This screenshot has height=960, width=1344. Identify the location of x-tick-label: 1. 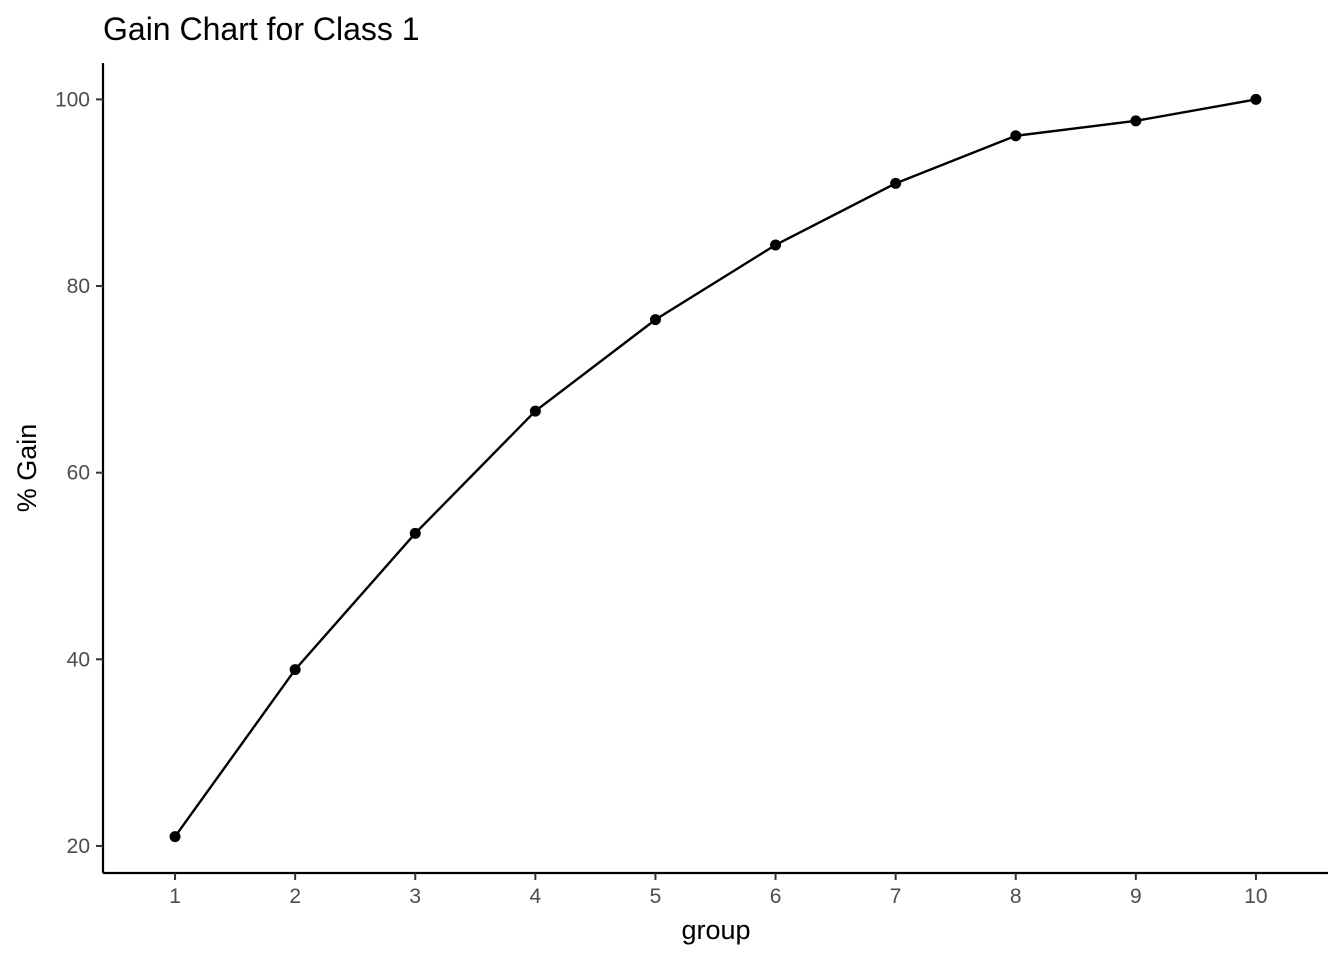
(175, 896).